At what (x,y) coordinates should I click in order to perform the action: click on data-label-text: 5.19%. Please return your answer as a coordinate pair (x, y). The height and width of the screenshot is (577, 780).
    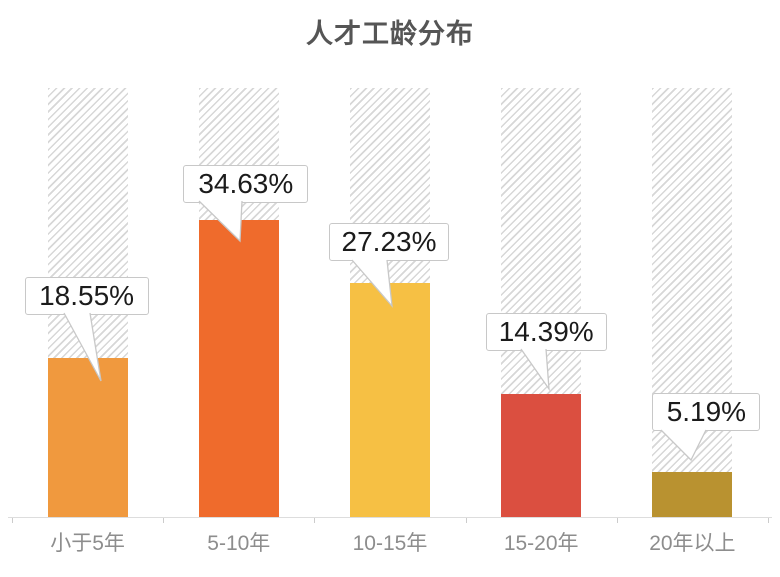
    Looking at the image, I should click on (706, 412).